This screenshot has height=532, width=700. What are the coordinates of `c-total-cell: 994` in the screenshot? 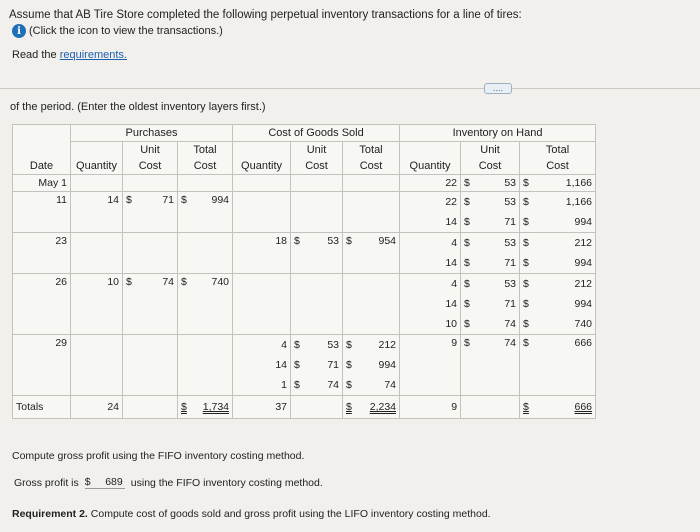 It's located at (387, 365).